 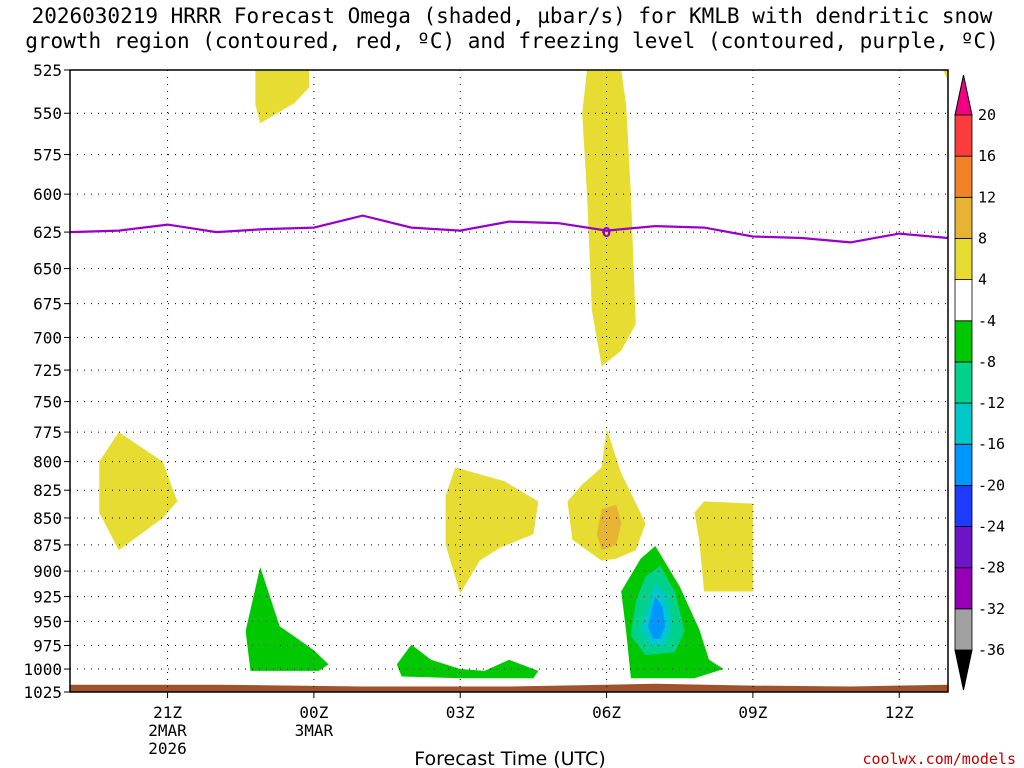 I want to click on freezing-level-label: 0, so click(x=606, y=233).